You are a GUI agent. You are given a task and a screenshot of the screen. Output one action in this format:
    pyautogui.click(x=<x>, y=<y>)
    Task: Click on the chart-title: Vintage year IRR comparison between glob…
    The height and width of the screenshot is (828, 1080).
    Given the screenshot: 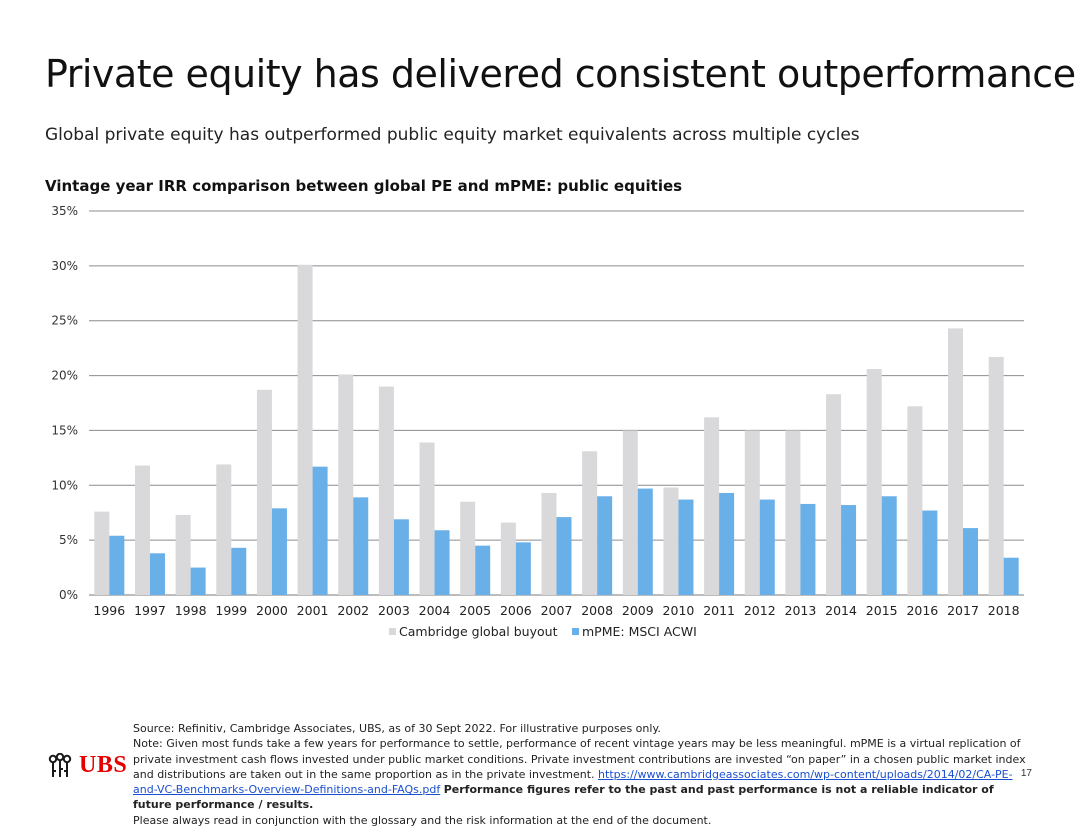 What is the action you would take?
    pyautogui.click(x=364, y=186)
    